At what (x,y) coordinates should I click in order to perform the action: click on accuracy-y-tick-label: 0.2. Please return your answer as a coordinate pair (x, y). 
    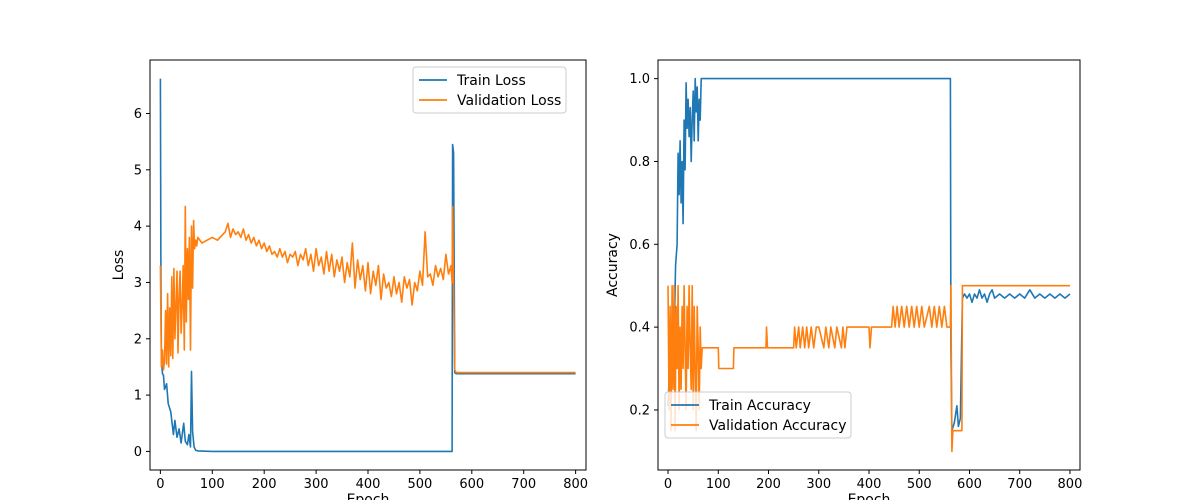
    Looking at the image, I should click on (639, 410).